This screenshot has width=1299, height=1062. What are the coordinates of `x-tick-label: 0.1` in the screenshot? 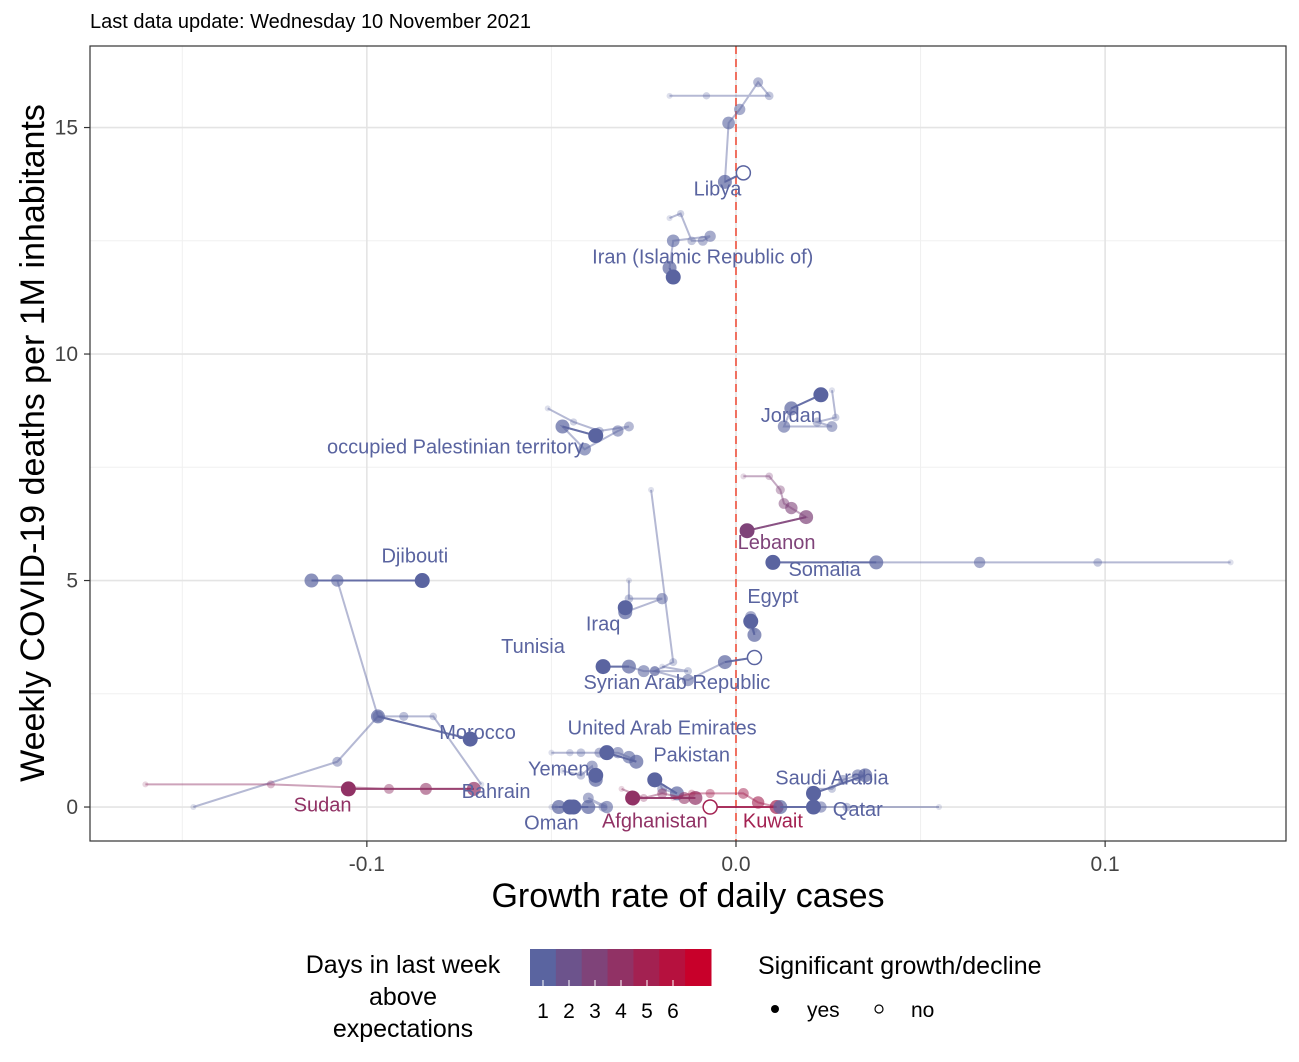 It's located at (1105, 864).